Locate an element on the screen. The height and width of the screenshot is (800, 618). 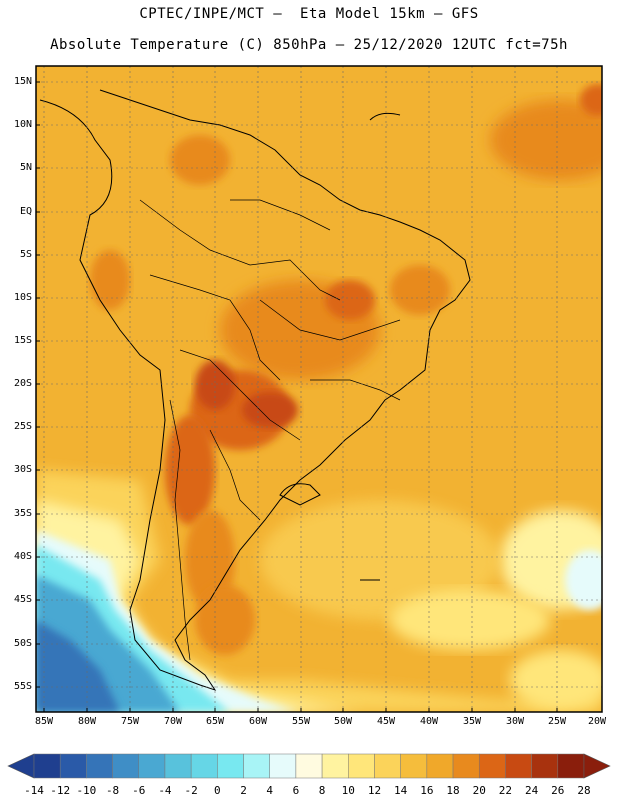
colorbar-label: -8 is located at coordinates (112, 790).